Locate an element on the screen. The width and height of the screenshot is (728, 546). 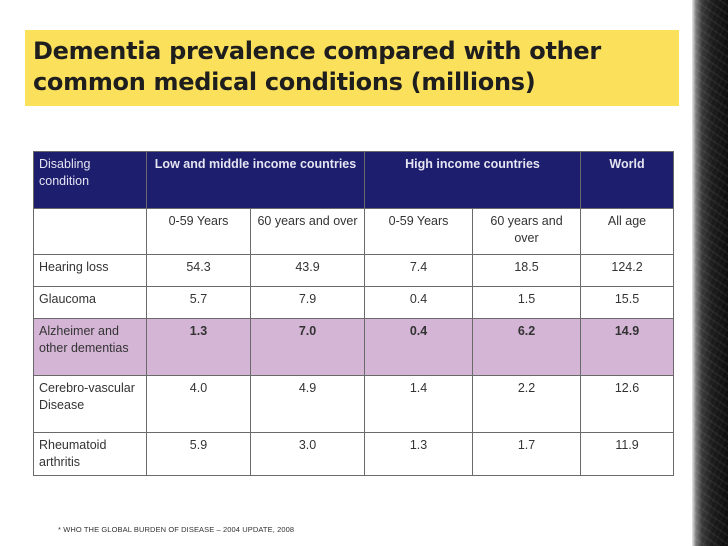
row-label: Hearing loss is located at coordinates (90, 270).